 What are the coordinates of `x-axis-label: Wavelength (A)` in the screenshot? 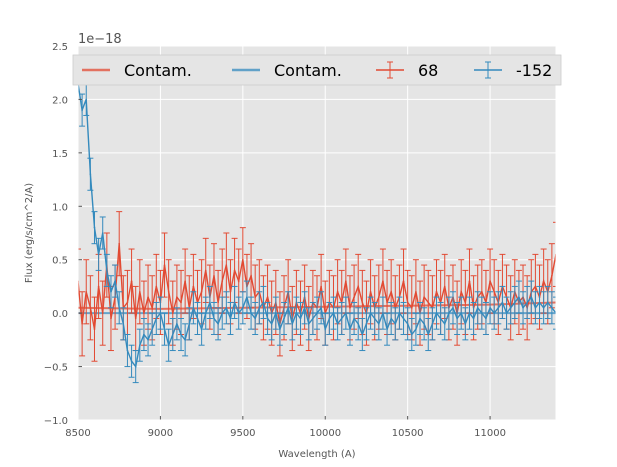 It's located at (316, 454).